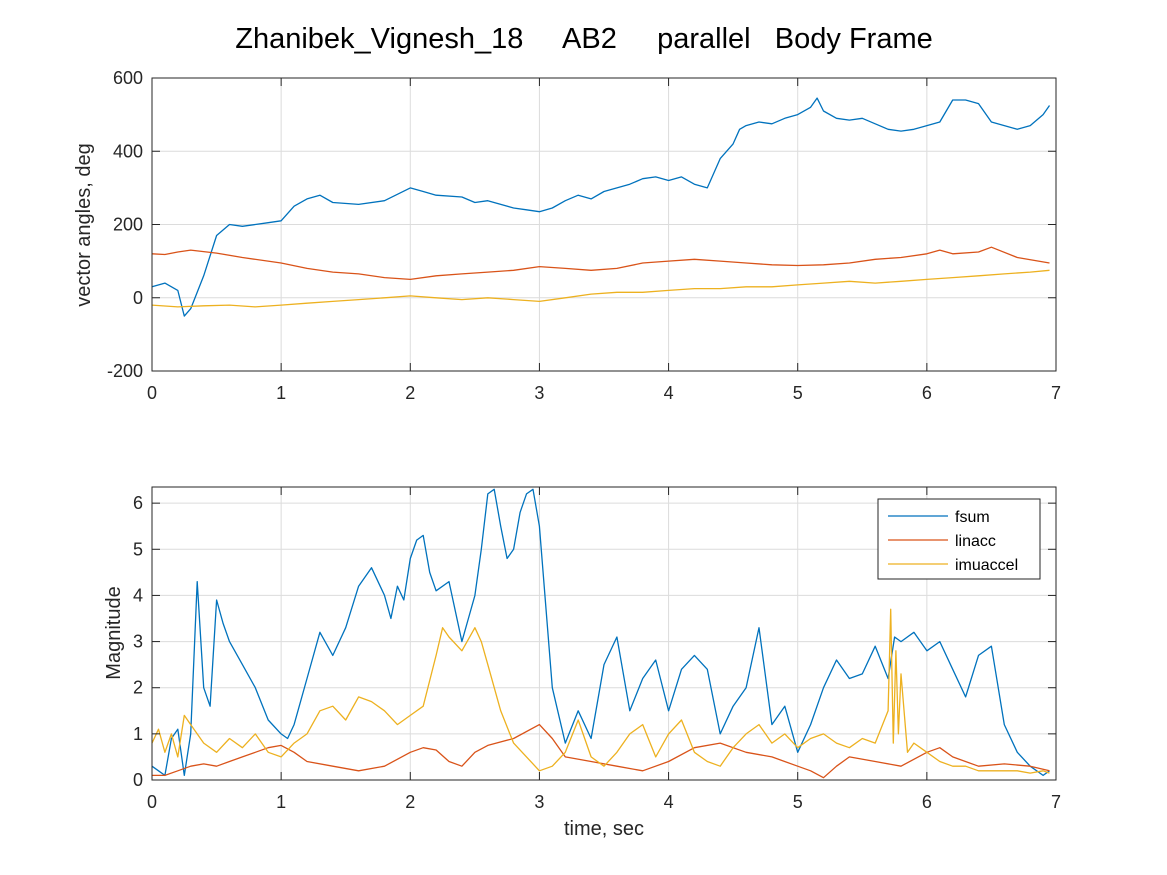 This screenshot has height=875, width=1167. What do you see at coordinates (600, 691) in the screenshot?
I see `bottom-line-imuaccel` at bounding box center [600, 691].